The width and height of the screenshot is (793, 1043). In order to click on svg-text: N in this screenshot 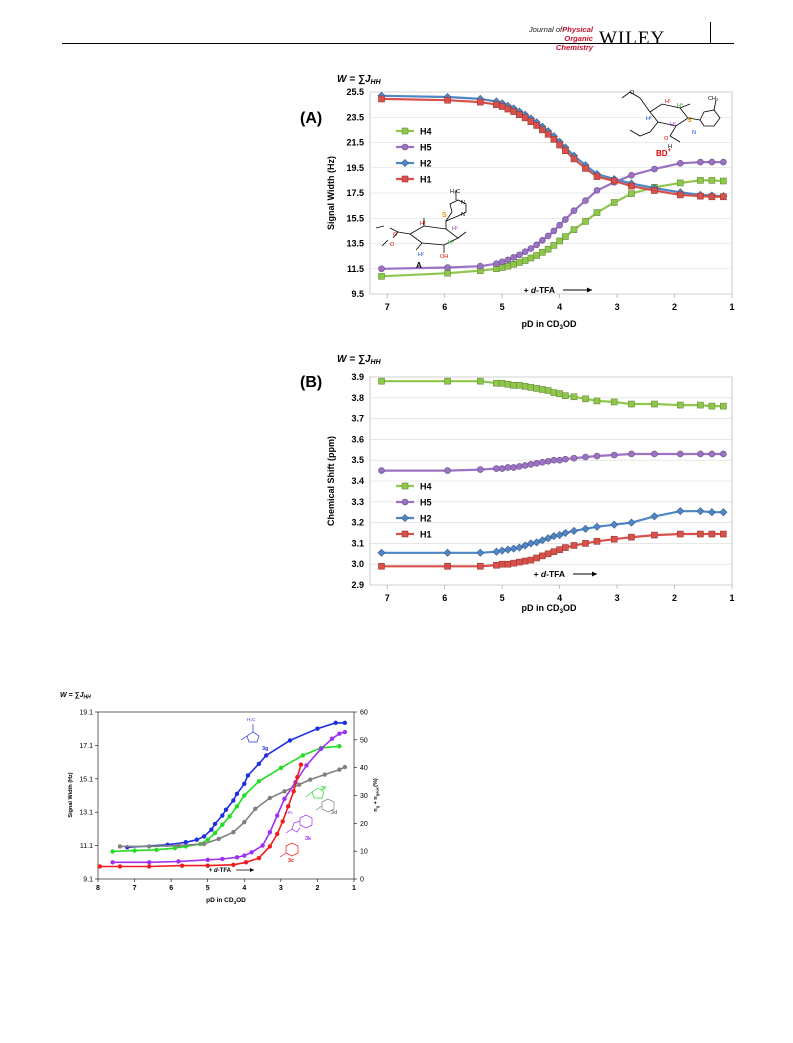, I will do `click(463, 203)`.